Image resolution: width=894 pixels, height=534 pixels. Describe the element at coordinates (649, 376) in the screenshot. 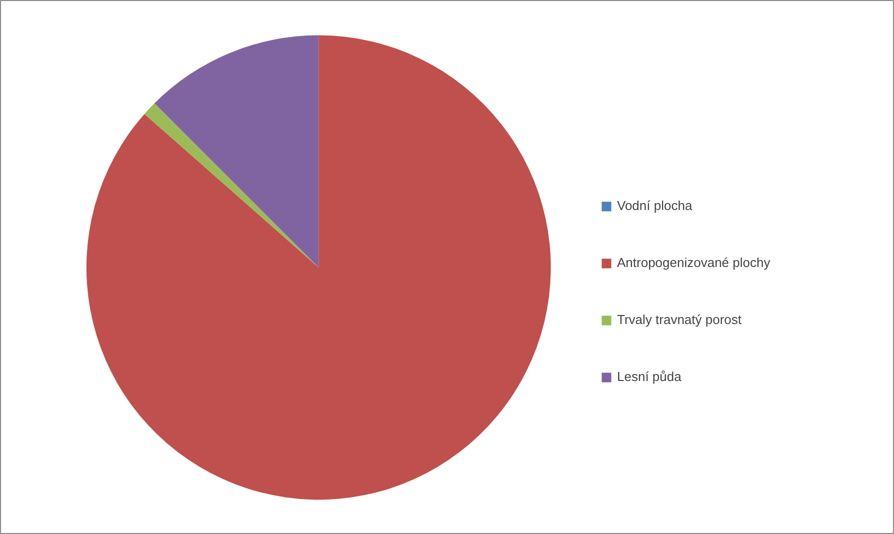

I see `legend-label: Lesní půda` at that location.